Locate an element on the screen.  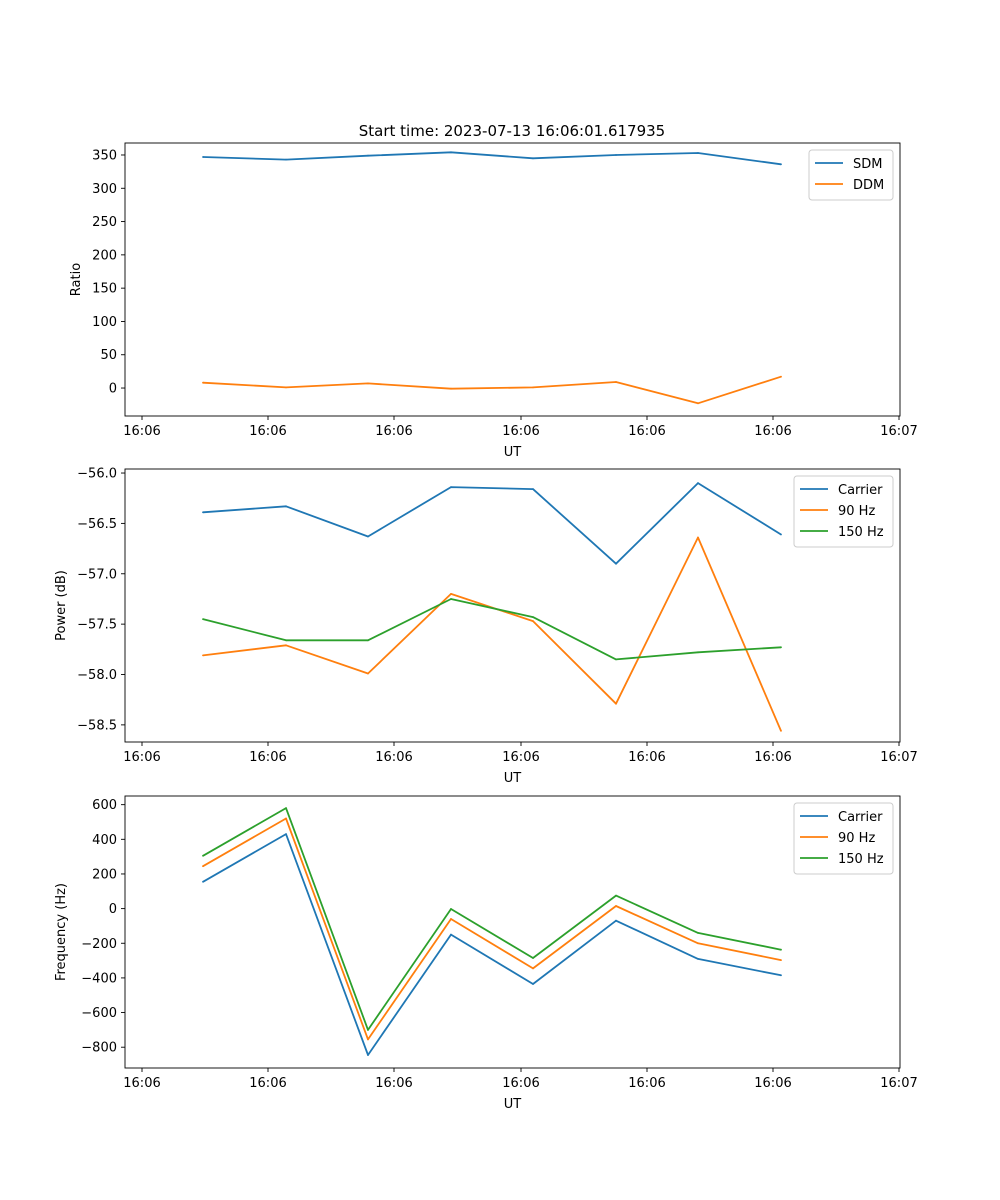
y-tick-label: −600 is located at coordinates (99, 1013).